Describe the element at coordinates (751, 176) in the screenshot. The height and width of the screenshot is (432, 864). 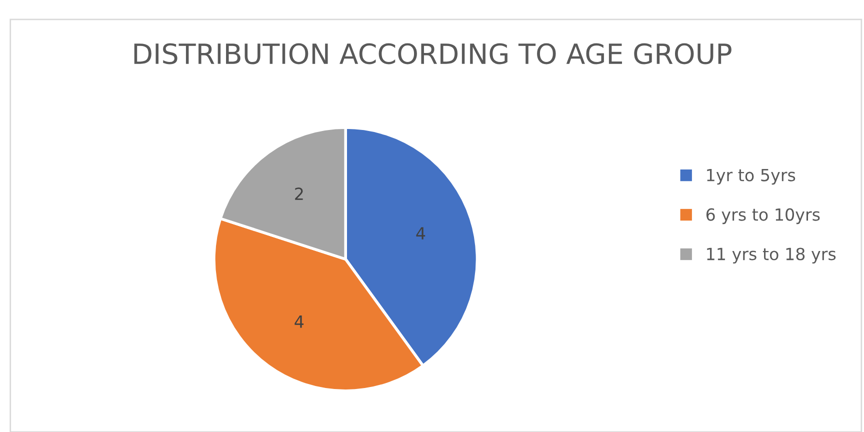
I see `legend-label: 1yr to 5yrs` at that location.